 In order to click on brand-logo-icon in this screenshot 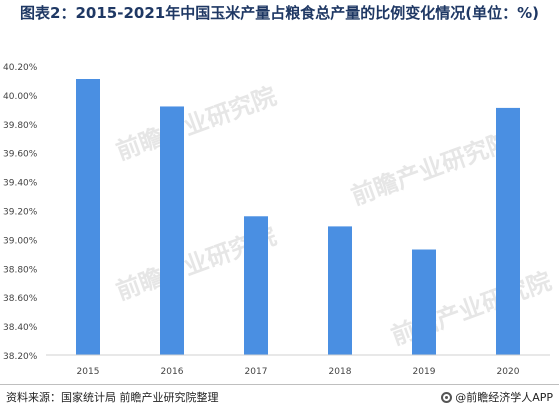, I will do `click(447, 397)`.